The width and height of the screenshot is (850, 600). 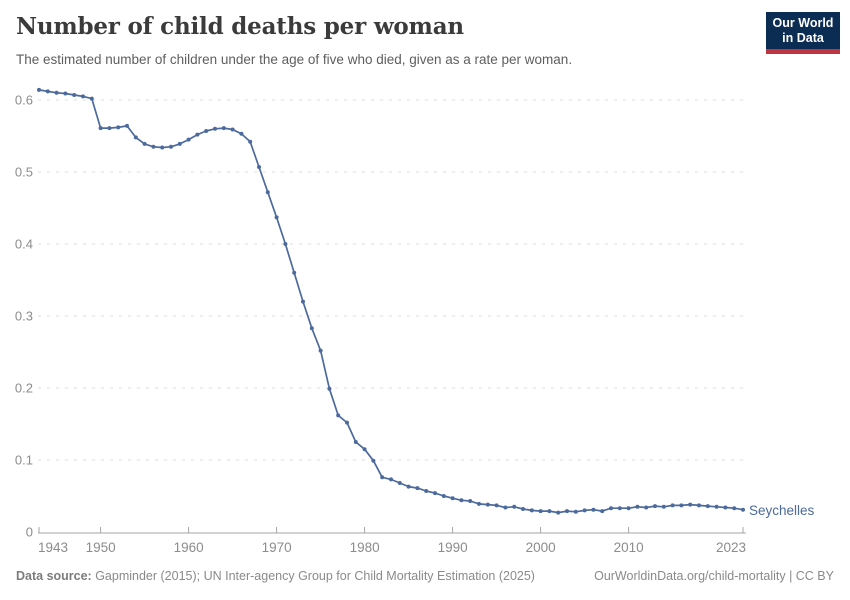 I want to click on y-axis-tick-label: 0.5, so click(x=24, y=172).